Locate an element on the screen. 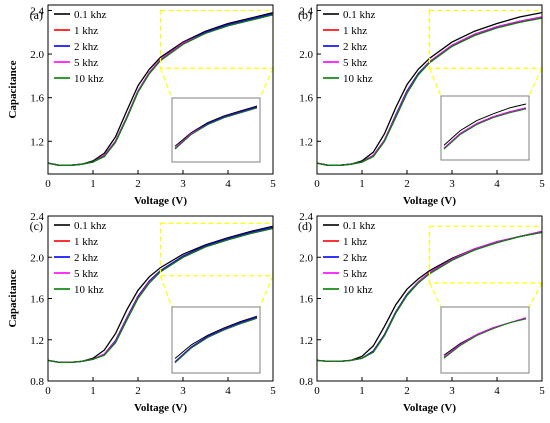 Image resolution: width=550 pixels, height=423 pixels. inset-series-line-2-khz is located at coordinates (216, 339).